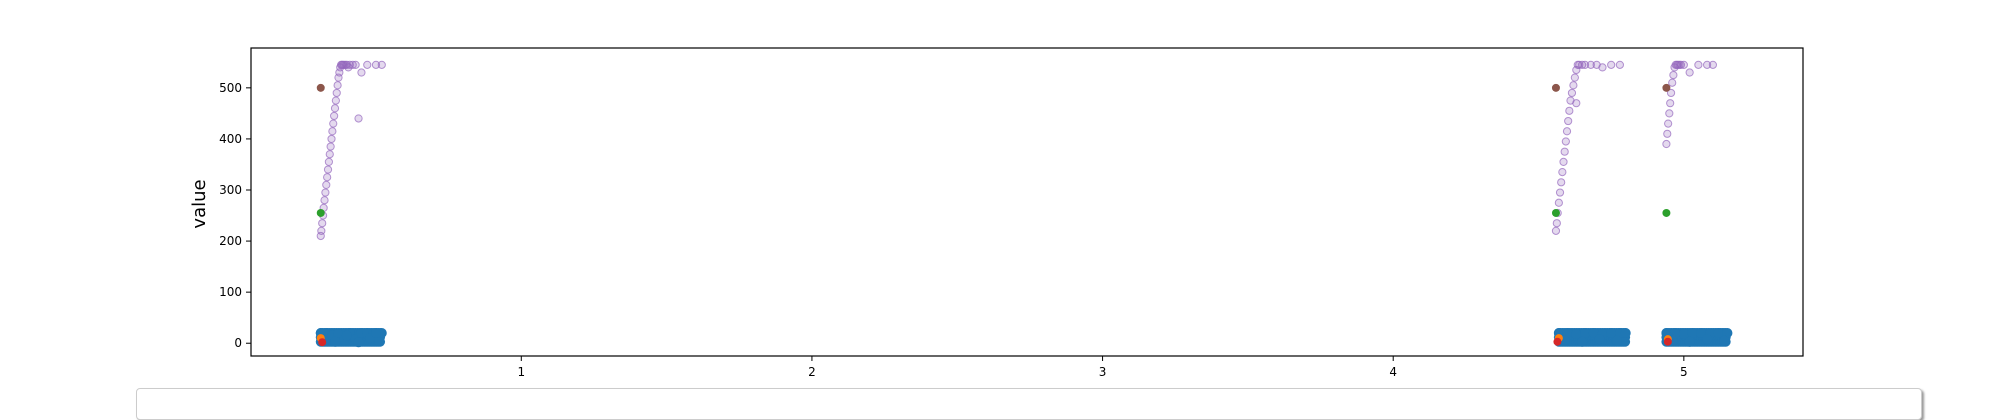 This screenshot has width=2000, height=420. What do you see at coordinates (230, 88) in the screenshot?
I see `y-tick-label: 500` at bounding box center [230, 88].